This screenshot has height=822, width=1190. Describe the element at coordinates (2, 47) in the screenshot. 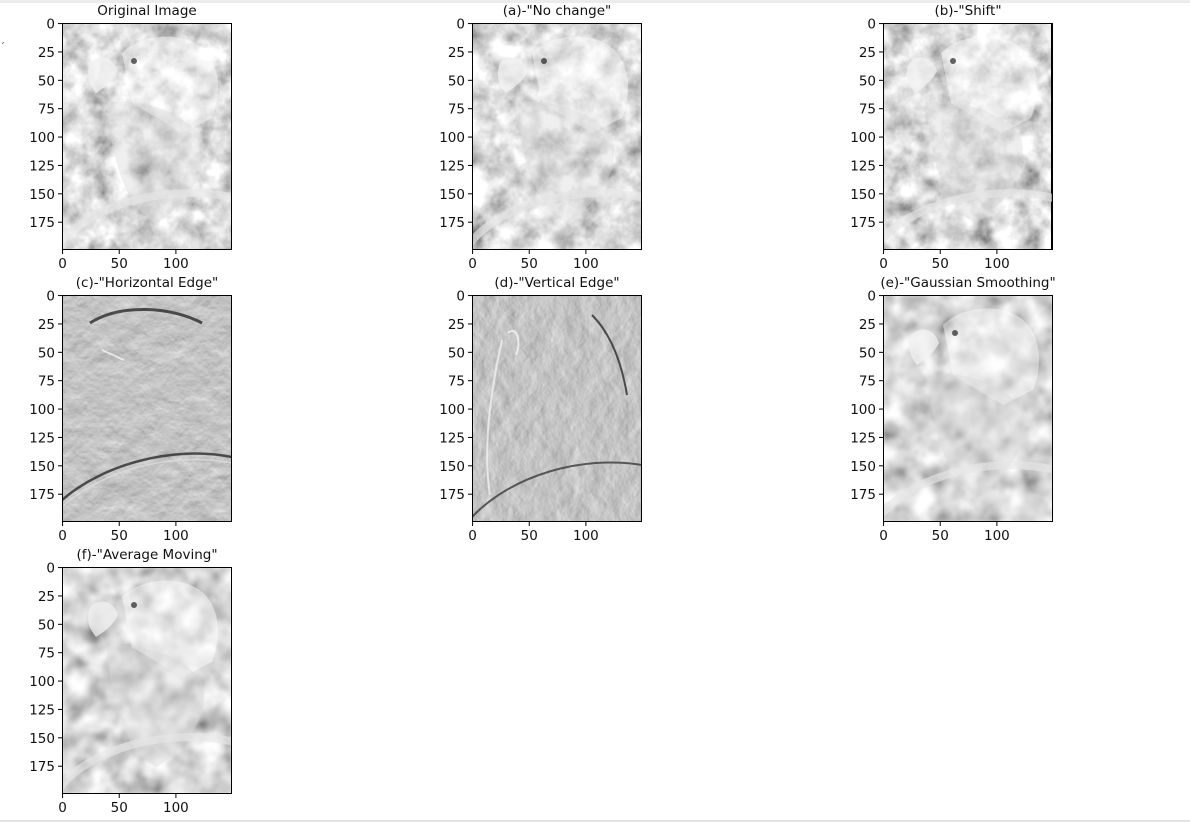

I see `edge-tick-mark: ´` at that location.